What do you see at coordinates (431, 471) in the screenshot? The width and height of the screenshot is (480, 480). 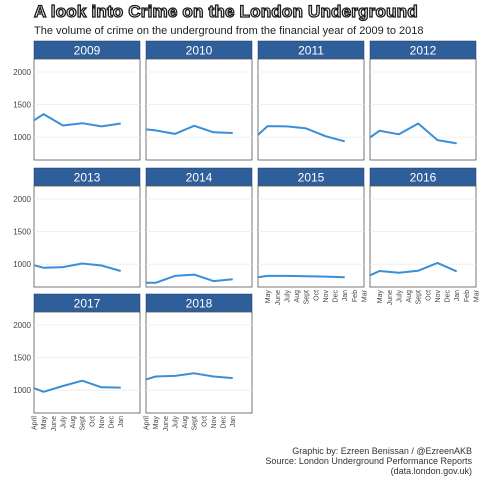 I see `caption-source-url: (data.london.gov.uk)` at bounding box center [431, 471].